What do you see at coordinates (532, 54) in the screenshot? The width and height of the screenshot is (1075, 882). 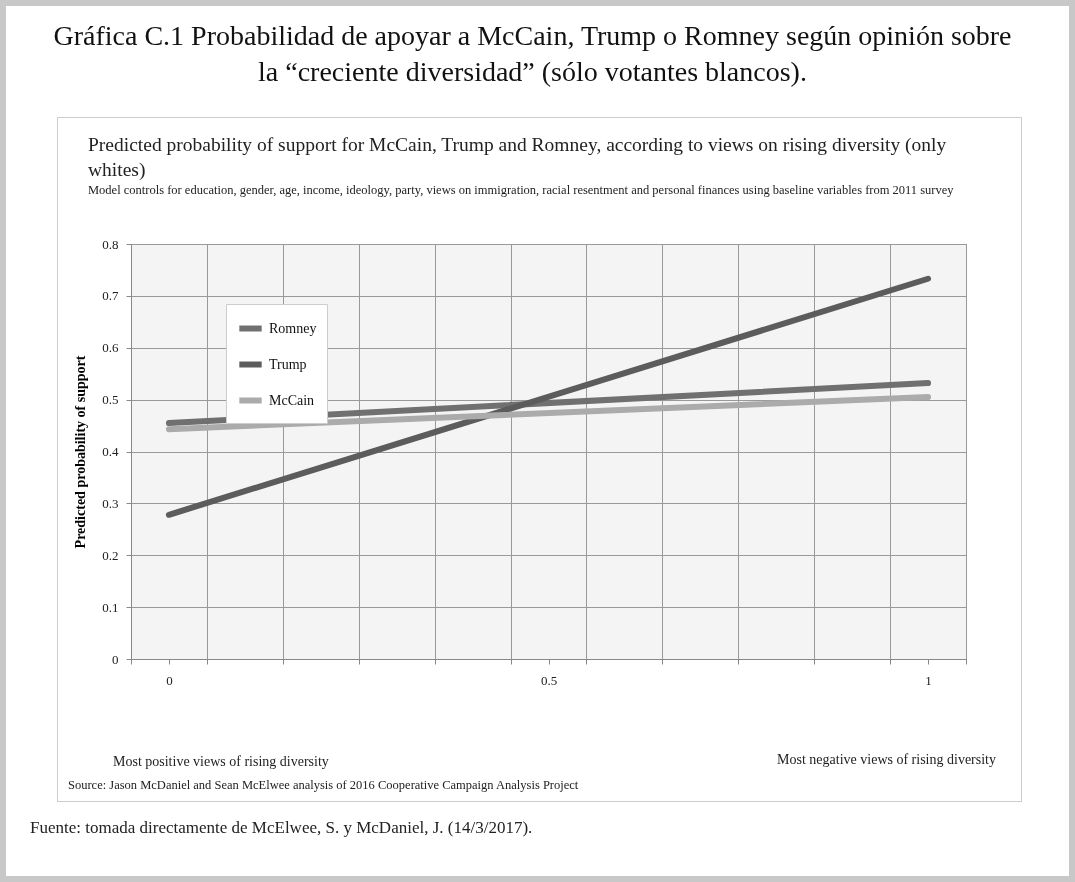 I see `chart-title: Gráfica C.1 Probabilidad de apoyar a McCain, Trump o Romney según opinión sobre la “creciente diversidad” (sólo votantes blancos).` at bounding box center [532, 54].